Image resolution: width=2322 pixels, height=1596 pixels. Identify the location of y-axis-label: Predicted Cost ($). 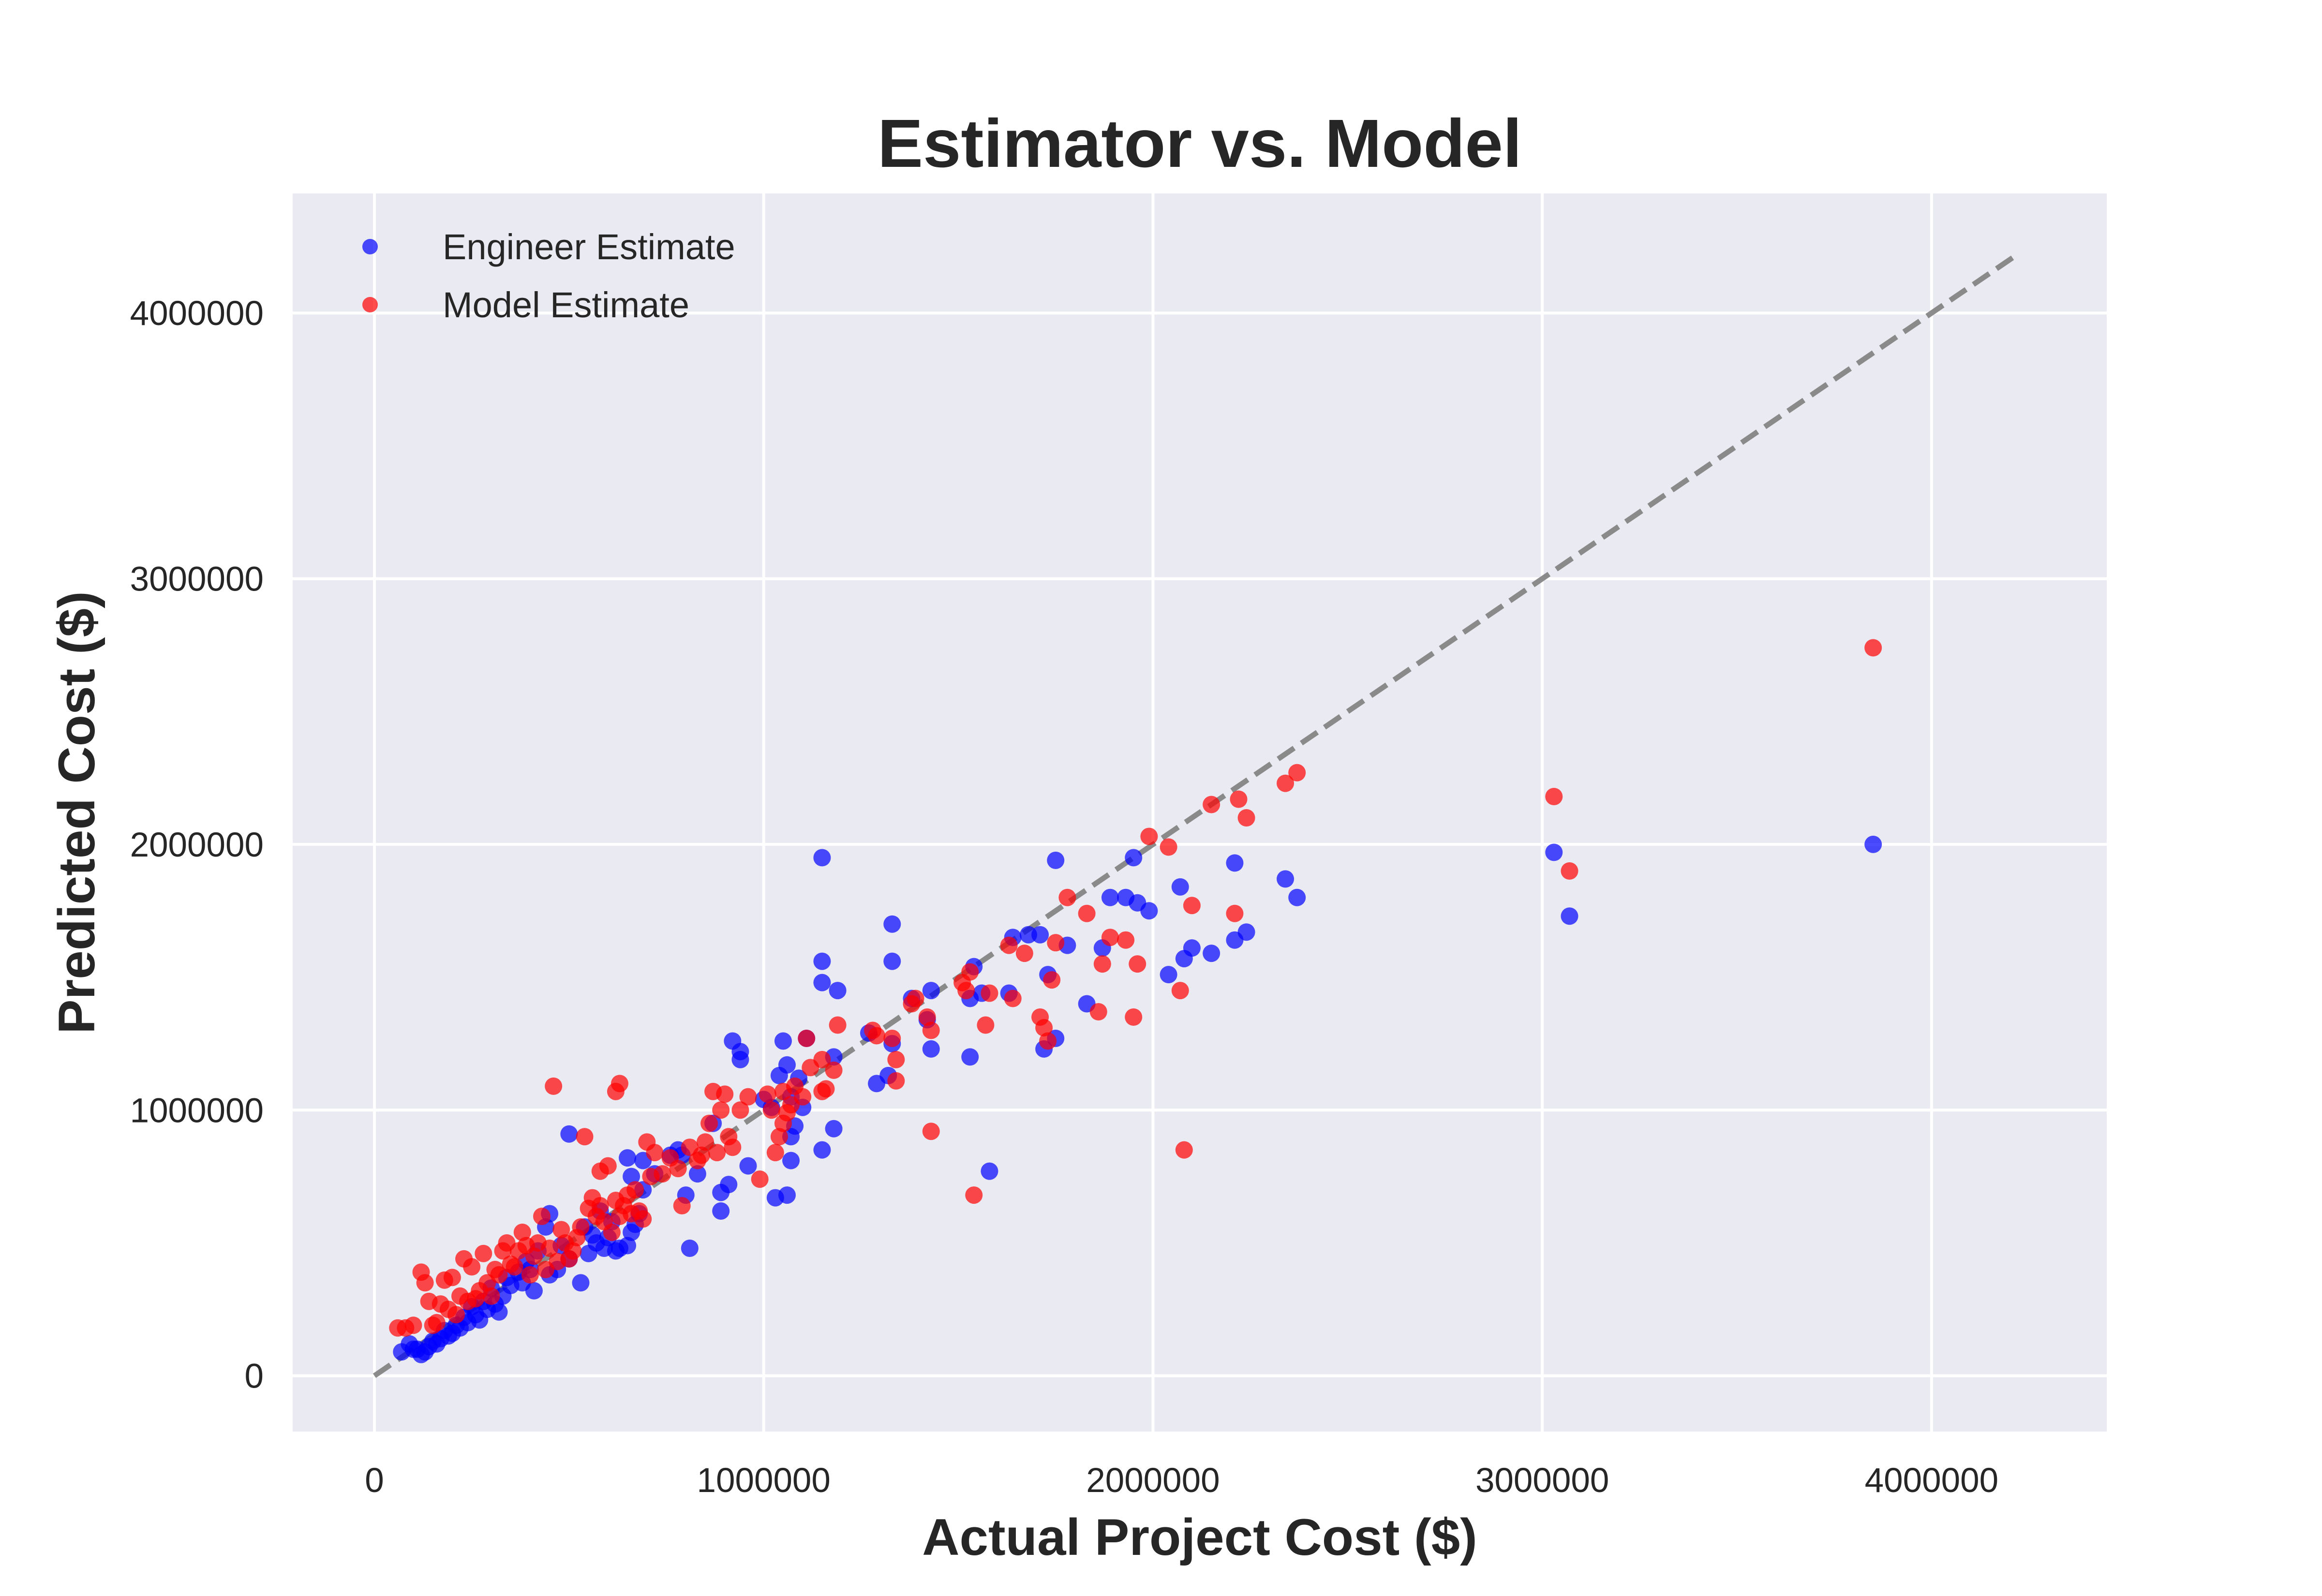
(76, 812).